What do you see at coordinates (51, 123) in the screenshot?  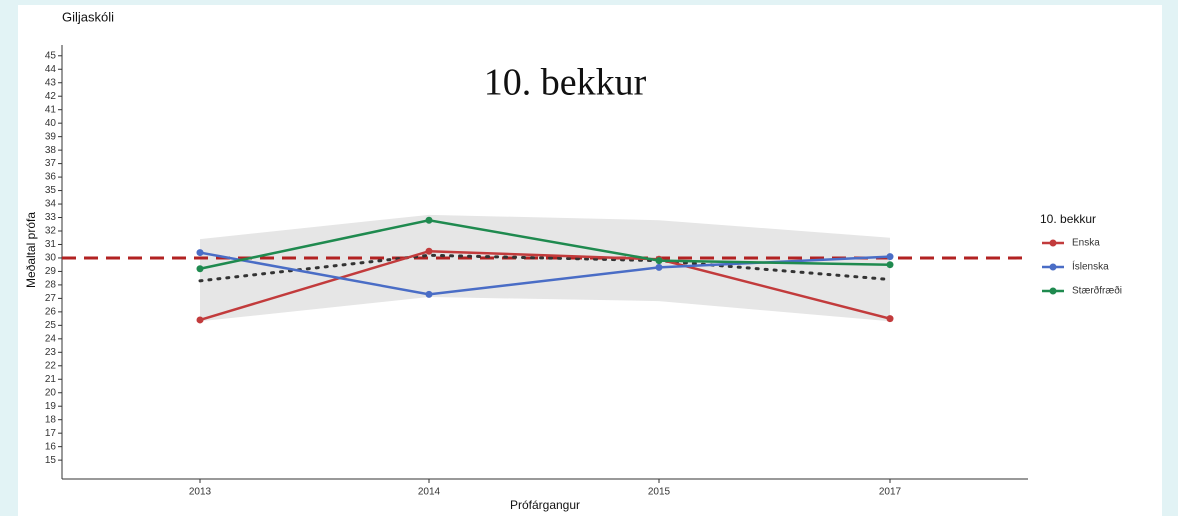 I see `y-tick-label: 40` at bounding box center [51, 123].